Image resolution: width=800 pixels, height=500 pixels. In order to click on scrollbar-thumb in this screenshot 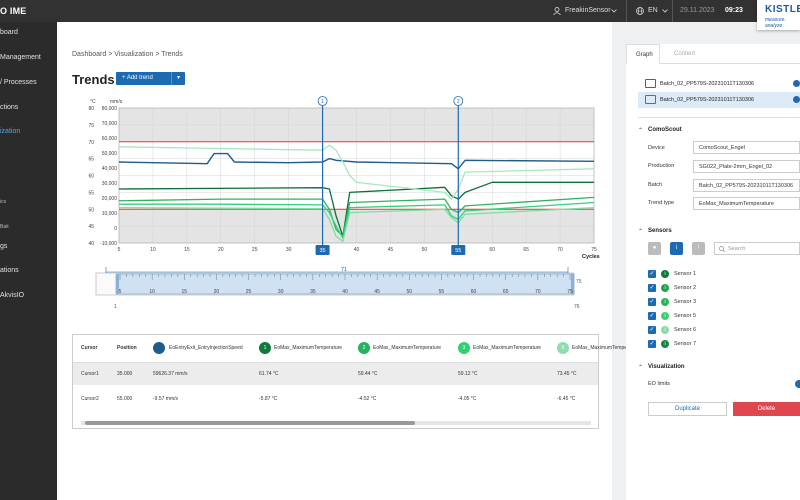, I will do `click(250, 423)`.